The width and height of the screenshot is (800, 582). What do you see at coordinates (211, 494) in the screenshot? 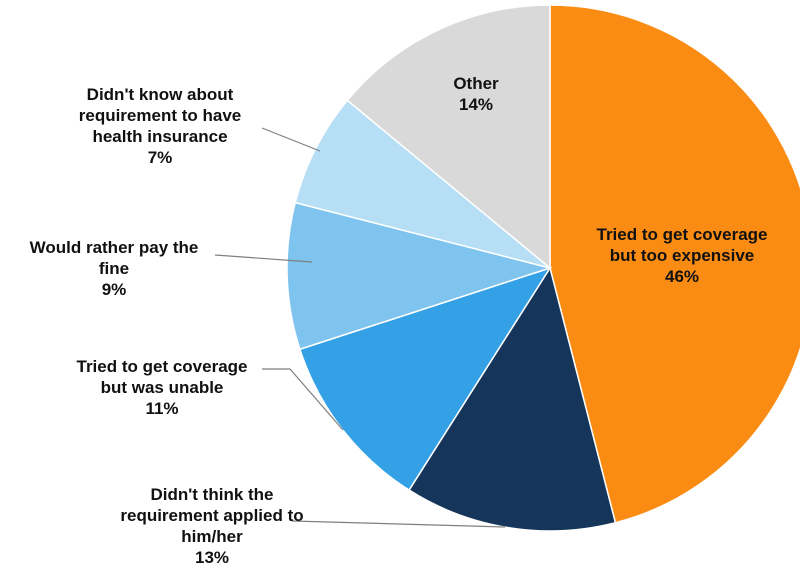
I see `slice-label-1-line-0: Didn't think the` at bounding box center [211, 494].